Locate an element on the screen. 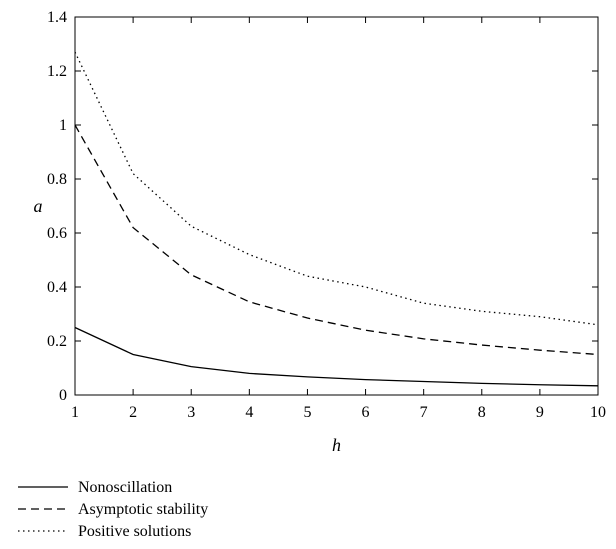  series-line-nonoscillation is located at coordinates (336, 356).